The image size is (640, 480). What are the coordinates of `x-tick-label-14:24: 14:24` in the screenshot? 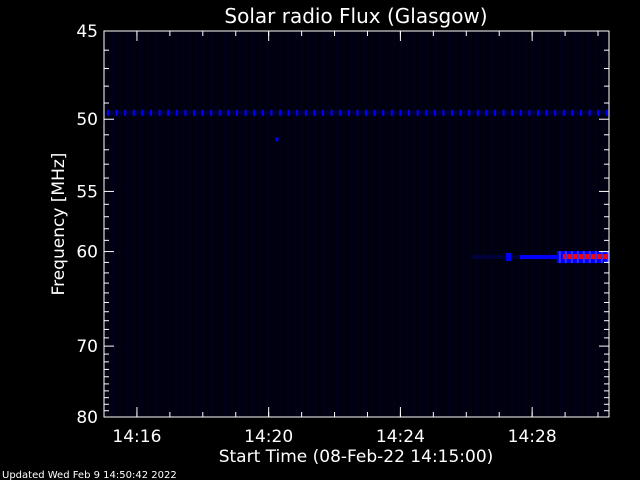 It's located at (400, 437).